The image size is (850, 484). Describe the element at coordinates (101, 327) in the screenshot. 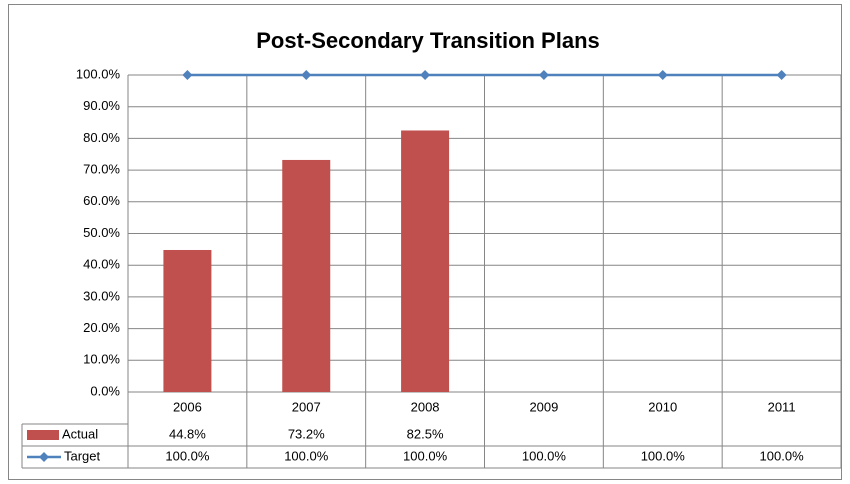

I see `y-tick-label: 20.0%` at that location.